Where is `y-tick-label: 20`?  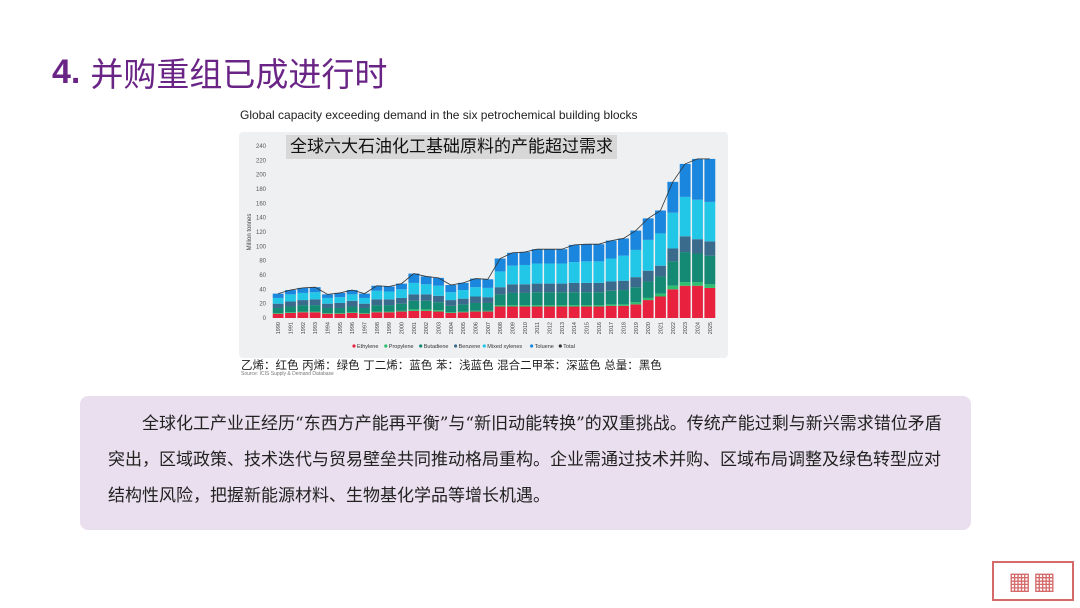 y-tick-label: 20 is located at coordinates (262, 305).